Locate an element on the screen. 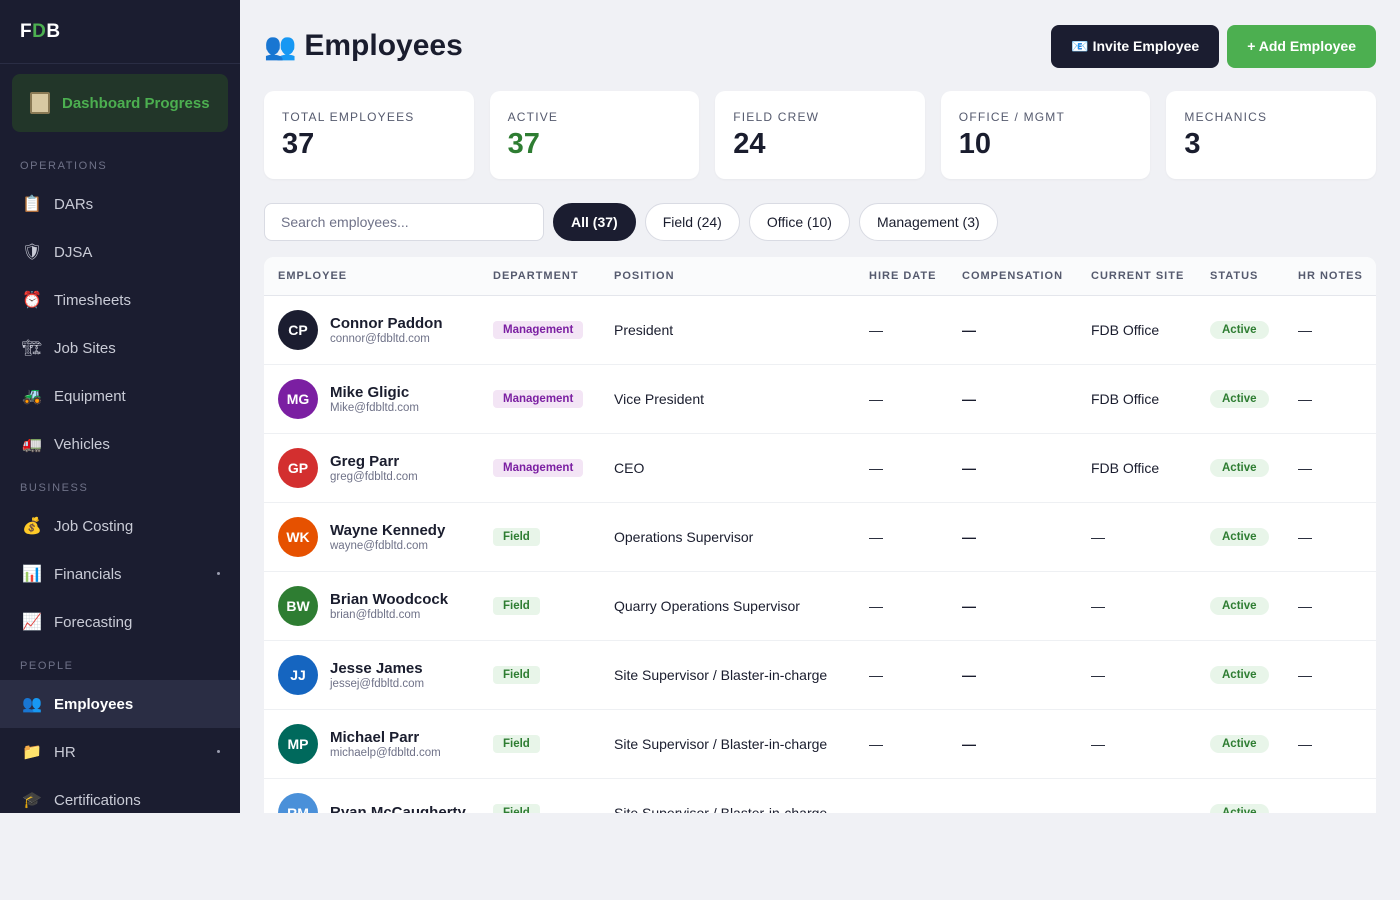 The height and width of the screenshot is (900, 1400). employee-name: Michael Parr is located at coordinates (375, 737).